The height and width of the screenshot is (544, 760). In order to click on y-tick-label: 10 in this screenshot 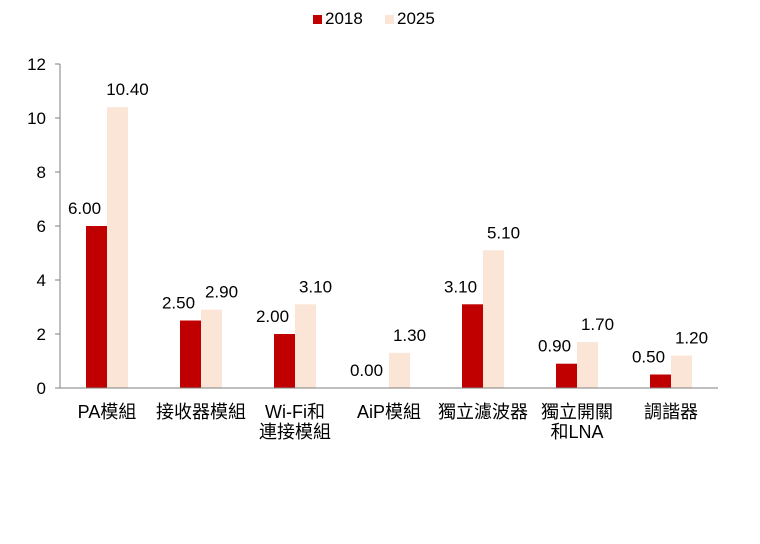, I will do `click(36, 118)`.